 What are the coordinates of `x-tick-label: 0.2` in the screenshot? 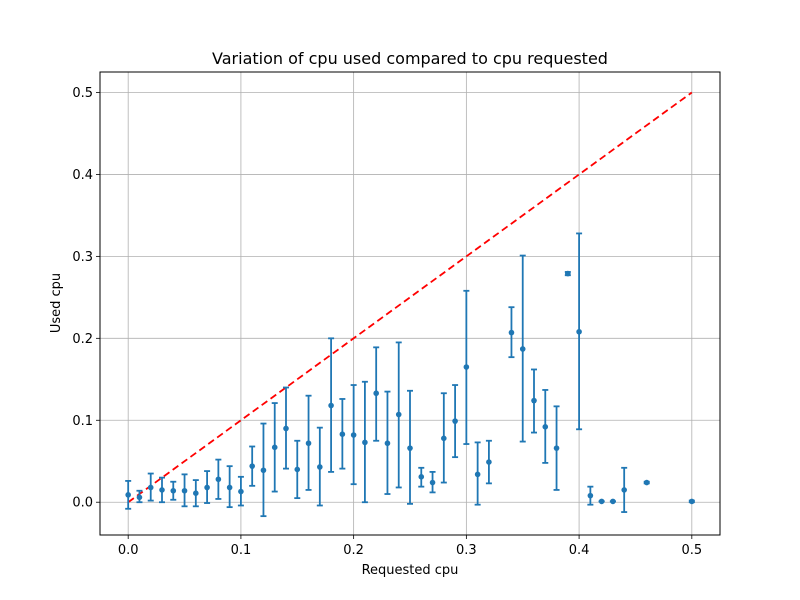 It's located at (353, 550).